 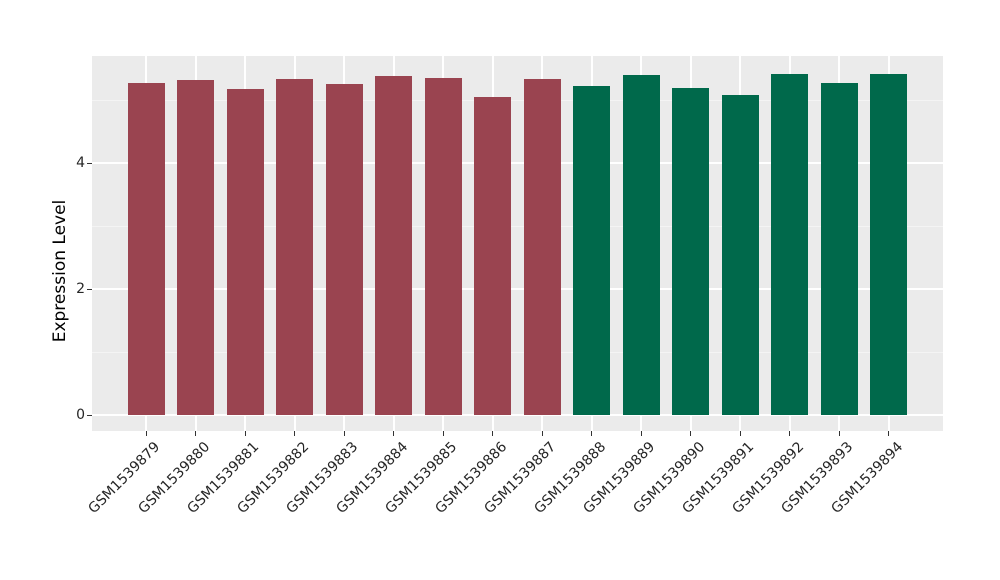 What do you see at coordinates (146, 248) in the screenshot?
I see `bar-gsm1539879` at bounding box center [146, 248].